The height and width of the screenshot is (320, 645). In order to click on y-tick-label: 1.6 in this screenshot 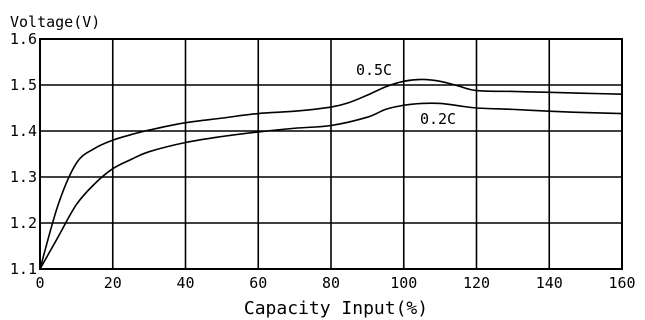, I will do `click(23, 39)`.